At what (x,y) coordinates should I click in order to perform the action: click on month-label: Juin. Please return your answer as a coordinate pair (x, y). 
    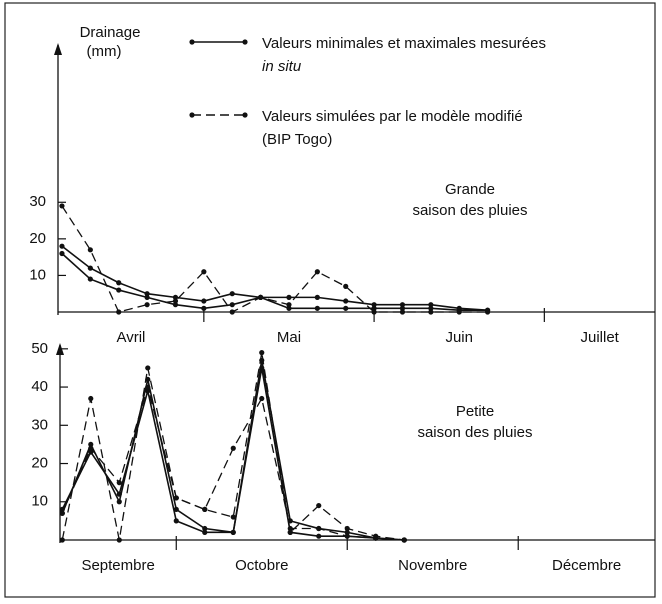
    Looking at the image, I should click on (459, 337).